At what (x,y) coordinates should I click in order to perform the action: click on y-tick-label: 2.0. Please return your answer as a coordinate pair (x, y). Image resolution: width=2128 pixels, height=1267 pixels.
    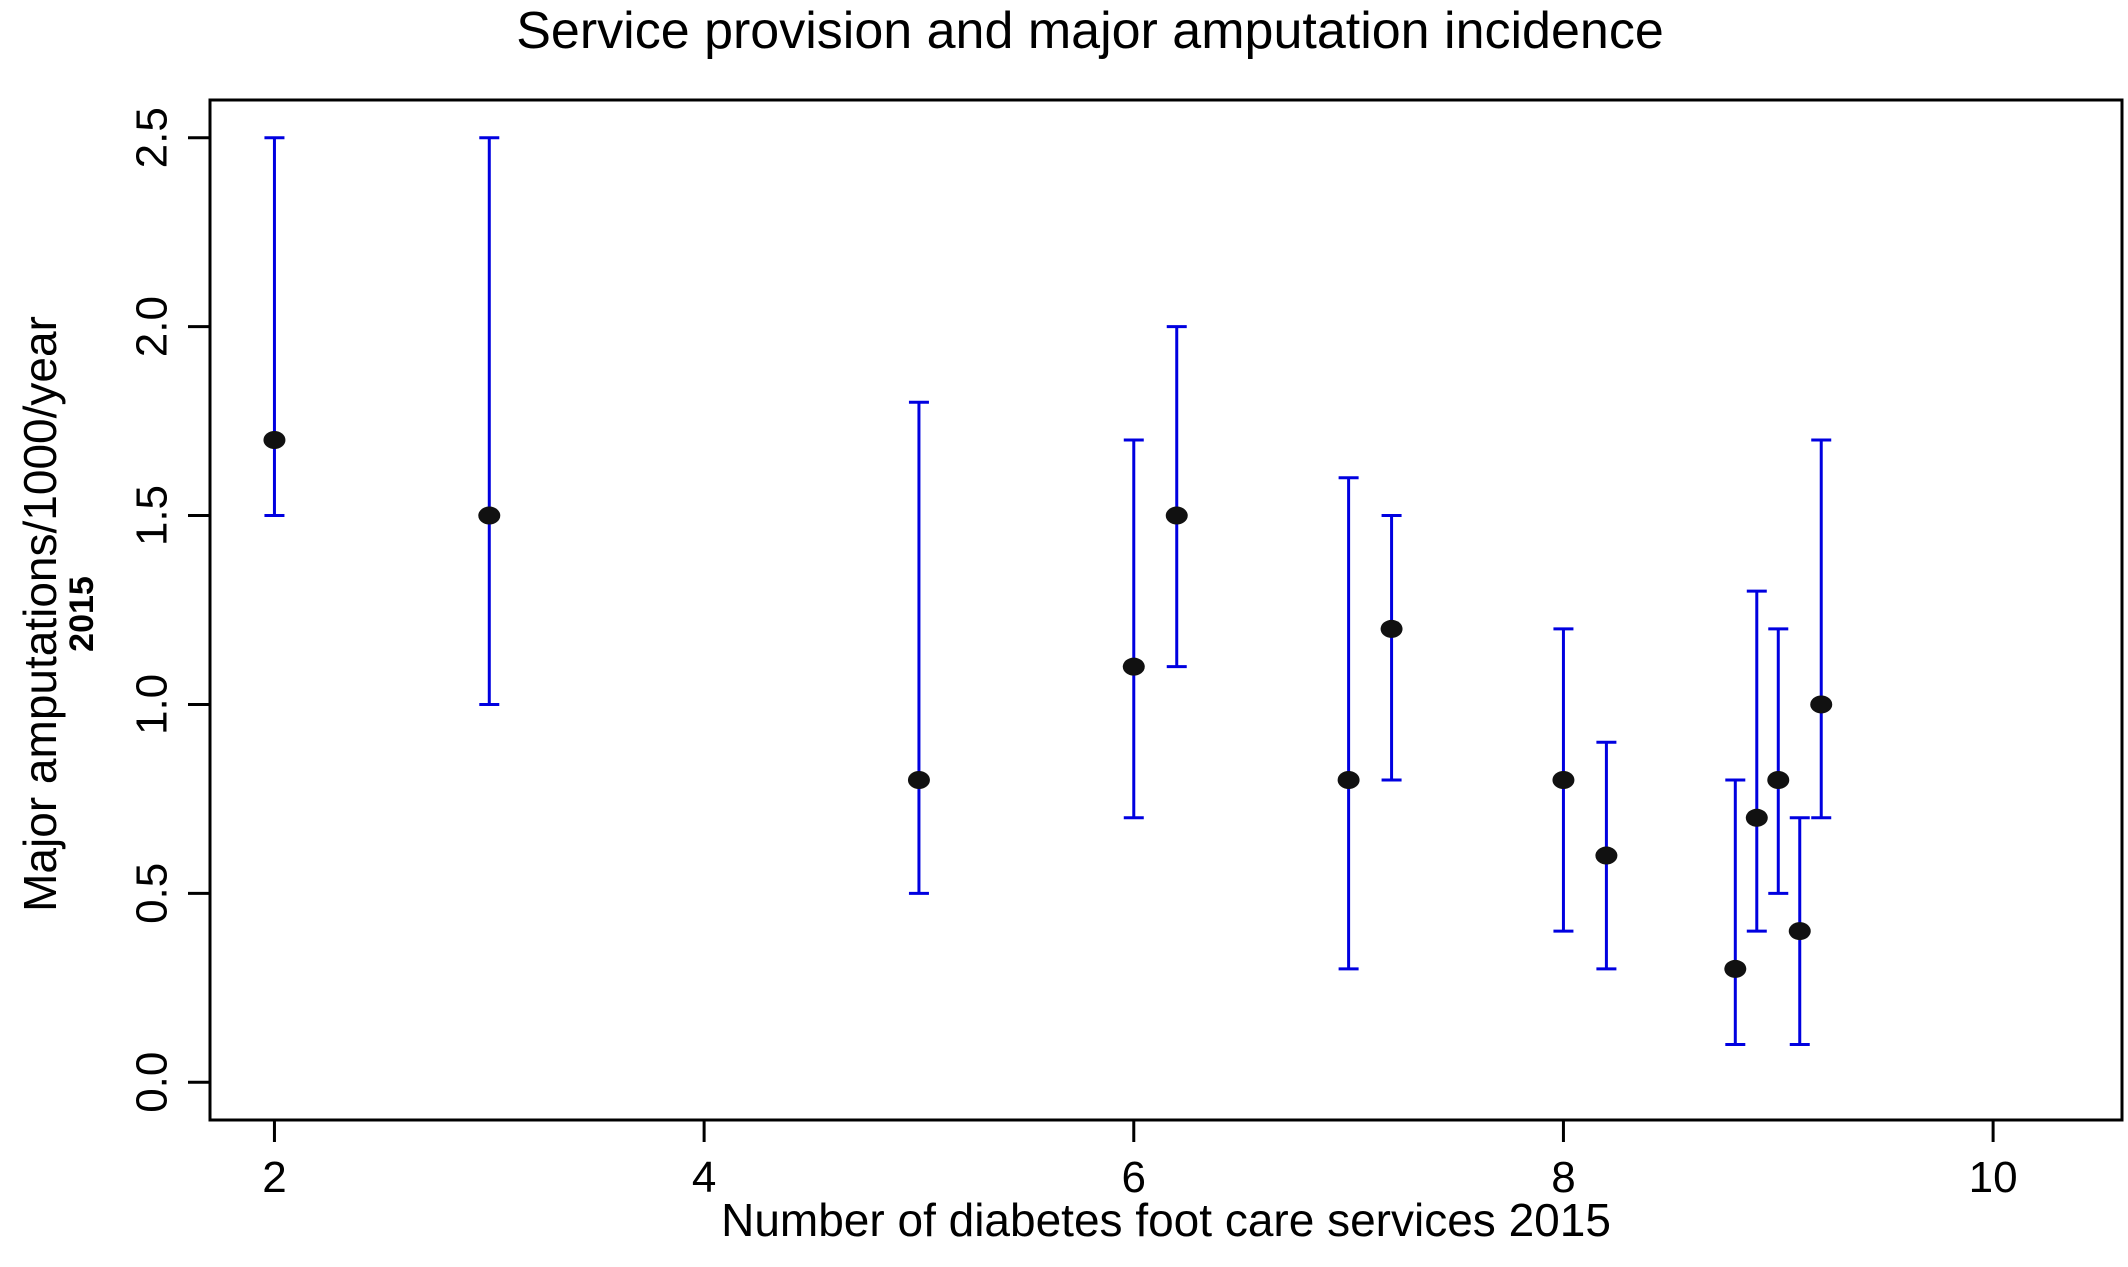
    Looking at the image, I should click on (152, 326).